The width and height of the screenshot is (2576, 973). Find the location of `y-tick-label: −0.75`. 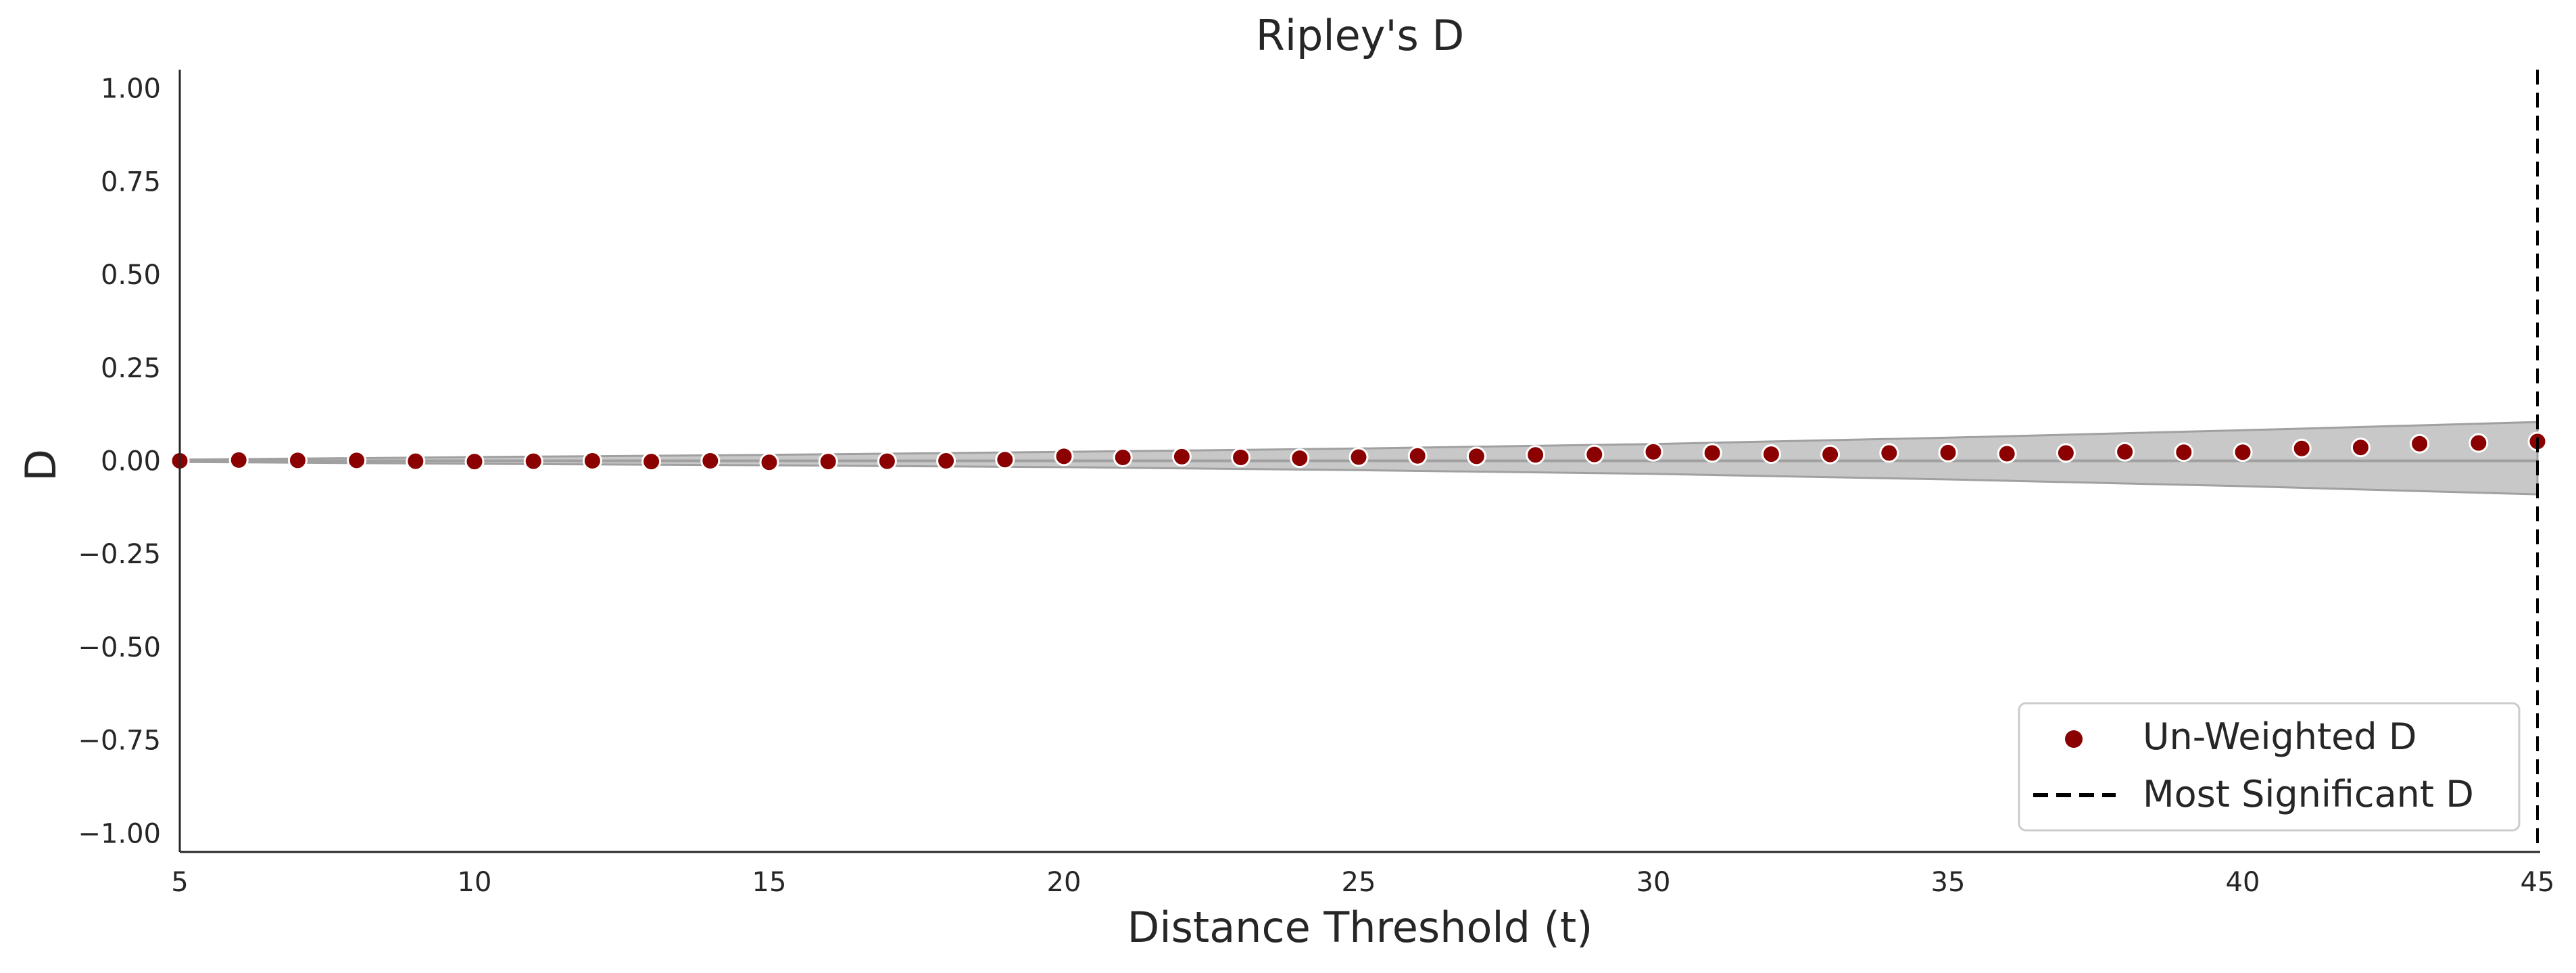

y-tick-label: −0.75 is located at coordinates (119, 741).